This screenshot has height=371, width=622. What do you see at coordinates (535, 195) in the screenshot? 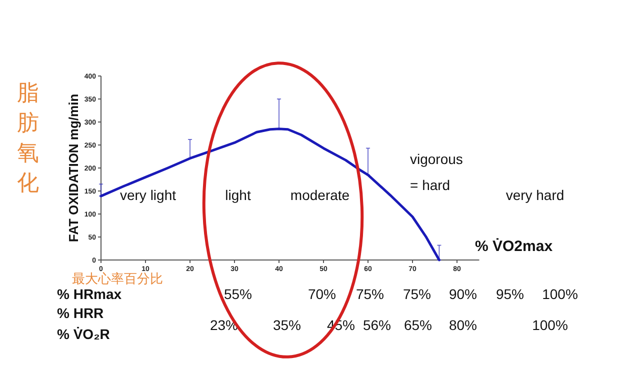
I see `text: very hard` at bounding box center [535, 195].